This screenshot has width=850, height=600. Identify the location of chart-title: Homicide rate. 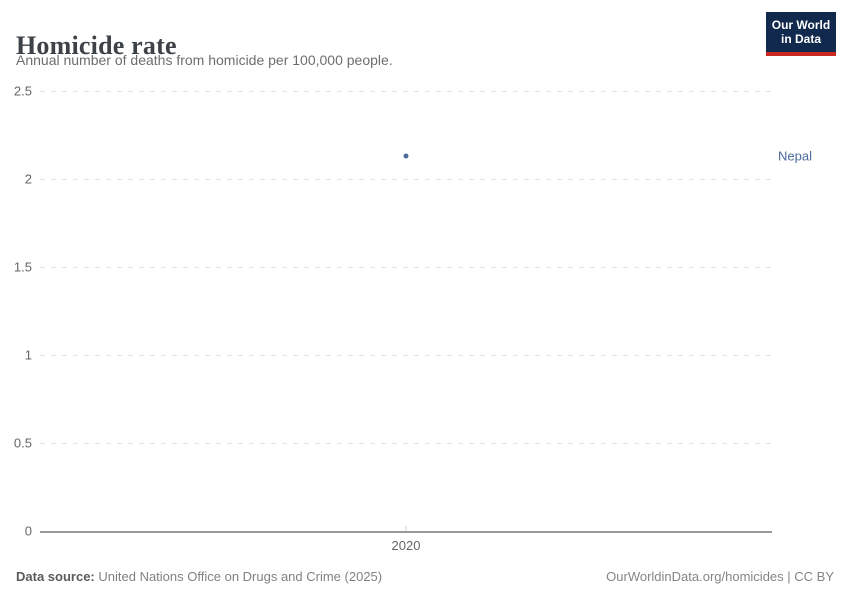
(96, 46).